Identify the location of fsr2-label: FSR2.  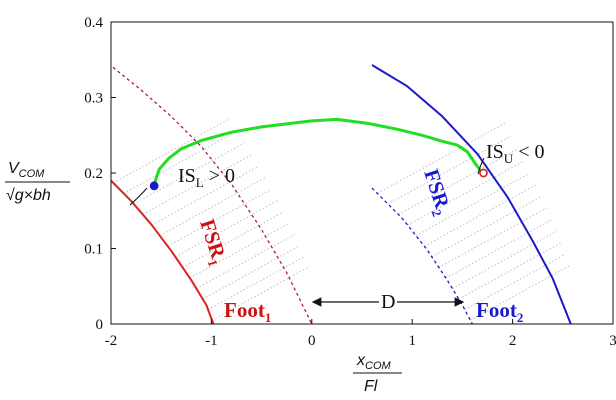
(436, 192).